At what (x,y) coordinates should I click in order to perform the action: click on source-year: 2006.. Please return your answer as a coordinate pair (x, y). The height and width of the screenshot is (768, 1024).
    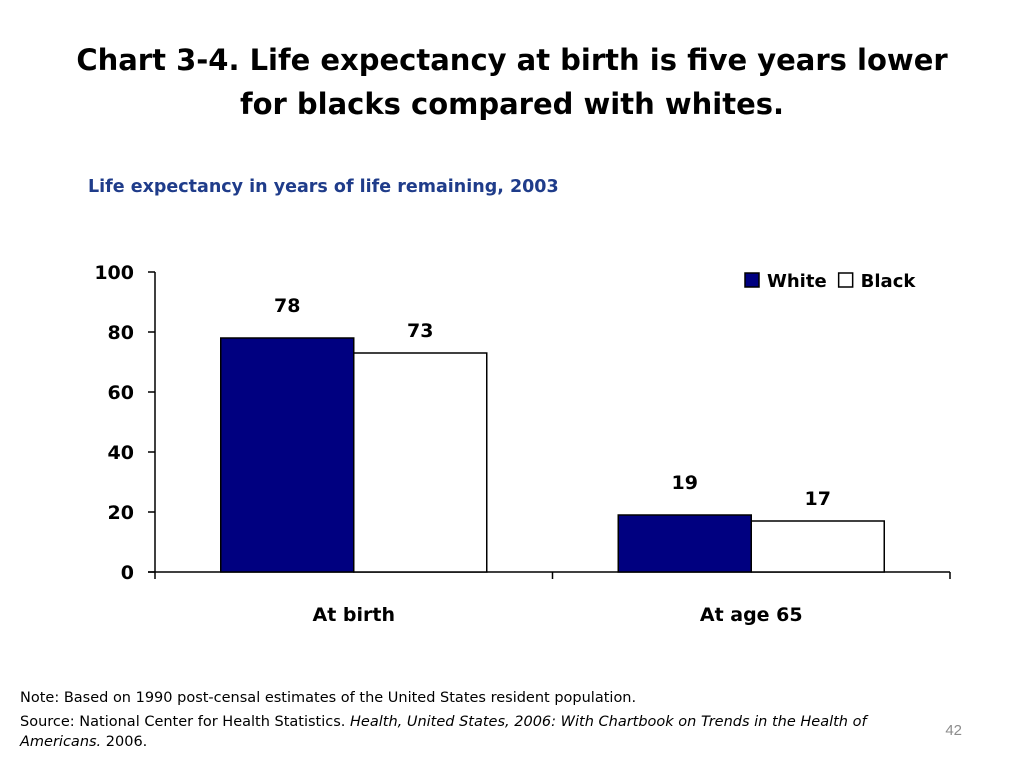
    Looking at the image, I should click on (126, 742).